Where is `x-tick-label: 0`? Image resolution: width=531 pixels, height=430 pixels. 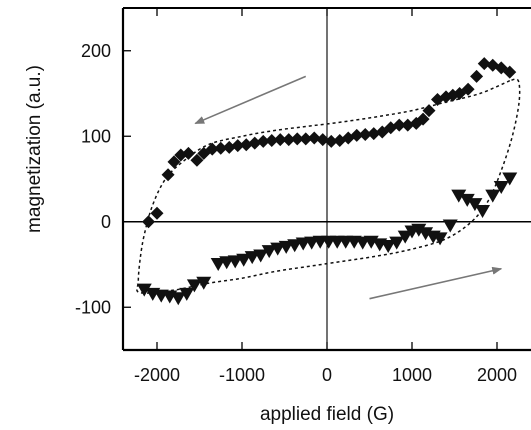 x-tick-label: 0 is located at coordinates (327, 375).